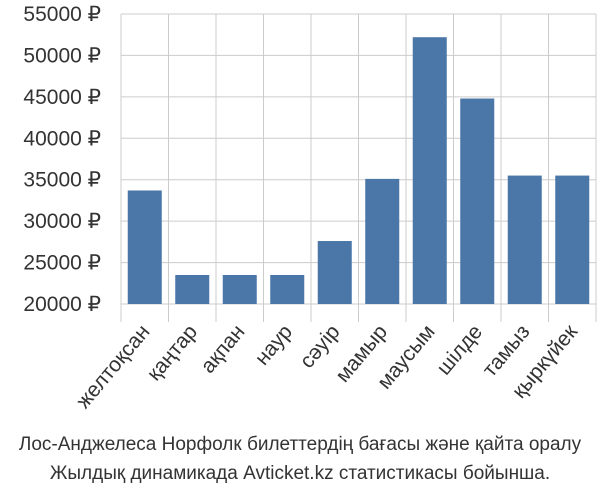  I want to click on x-tick-label: шілде, so click(459, 349).